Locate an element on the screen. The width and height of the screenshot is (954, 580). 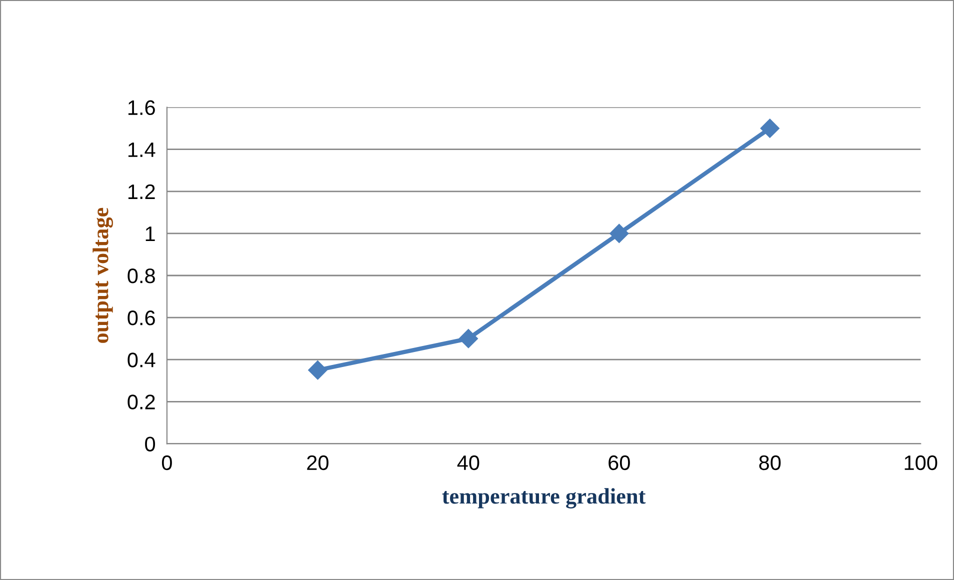
x-axis-title: temperature gradient is located at coordinates (544, 498).